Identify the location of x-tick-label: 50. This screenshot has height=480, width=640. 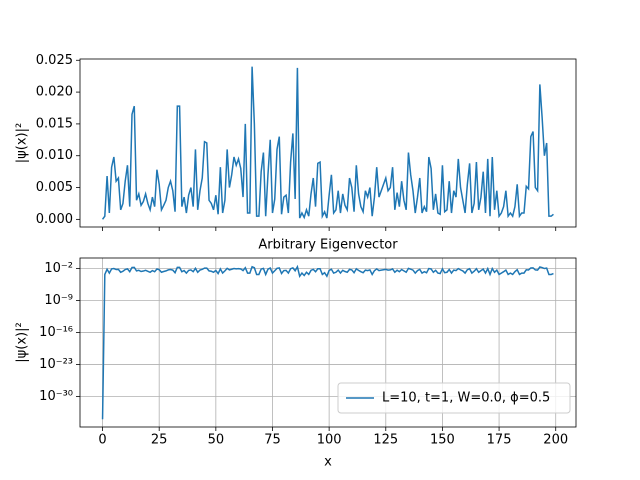
(216, 440).